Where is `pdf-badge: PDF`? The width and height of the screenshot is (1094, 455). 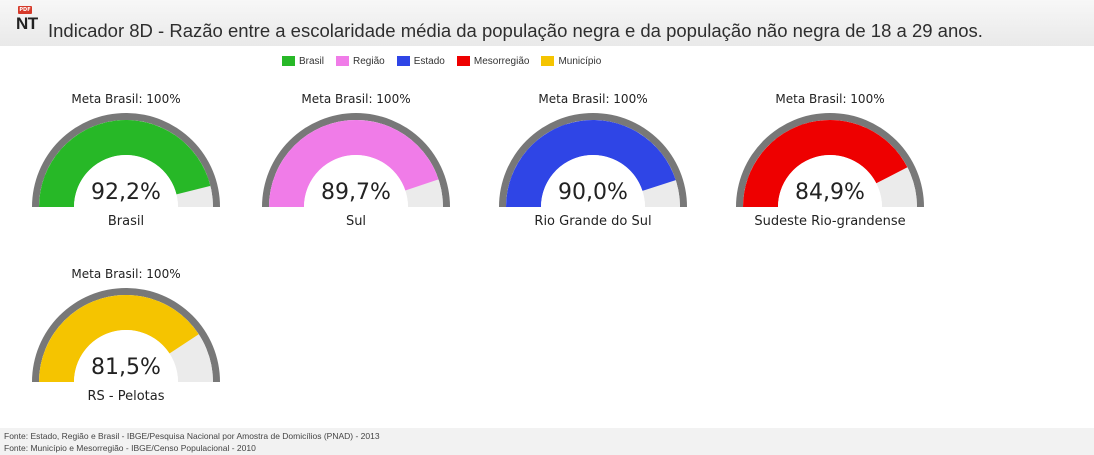 pdf-badge: PDF is located at coordinates (25, 10).